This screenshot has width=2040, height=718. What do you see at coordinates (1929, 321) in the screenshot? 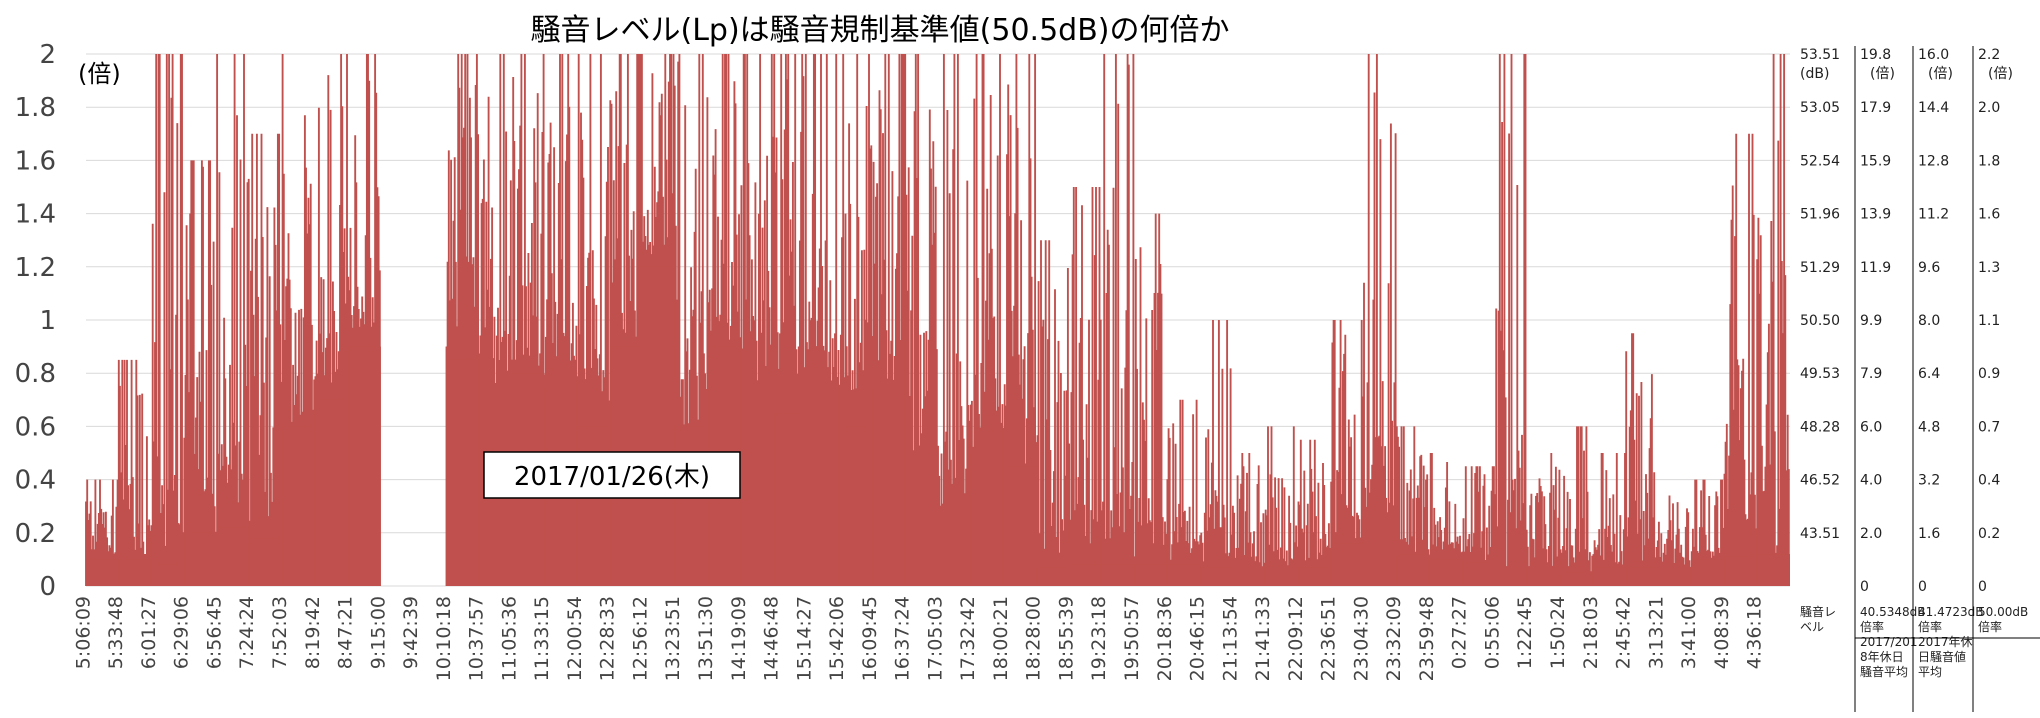
I see `right-axis-tick: 8.0` at bounding box center [1929, 321].